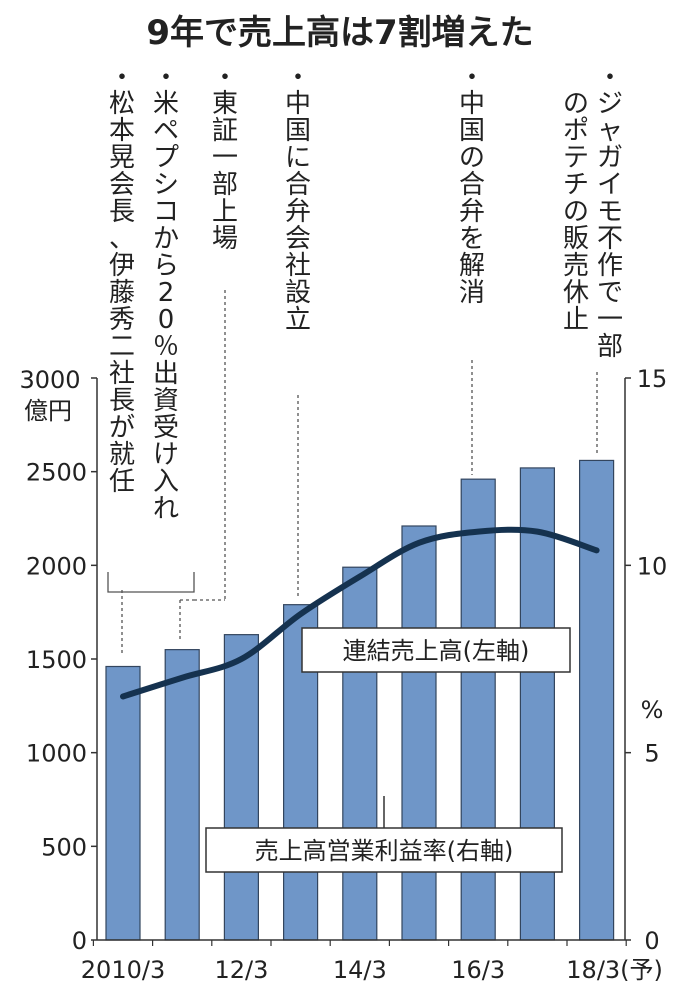  What do you see at coordinates (576, 293) in the screenshot?
I see `annotation-char: 休` at bounding box center [576, 293].